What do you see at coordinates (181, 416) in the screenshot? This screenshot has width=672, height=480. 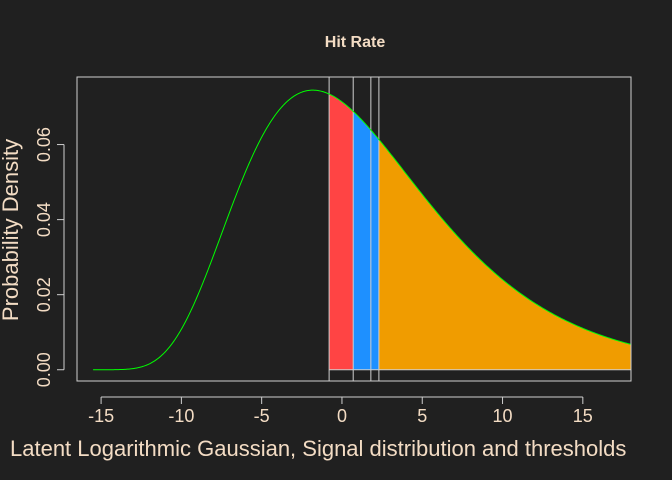 I see `x-tick-label: -10` at bounding box center [181, 416].